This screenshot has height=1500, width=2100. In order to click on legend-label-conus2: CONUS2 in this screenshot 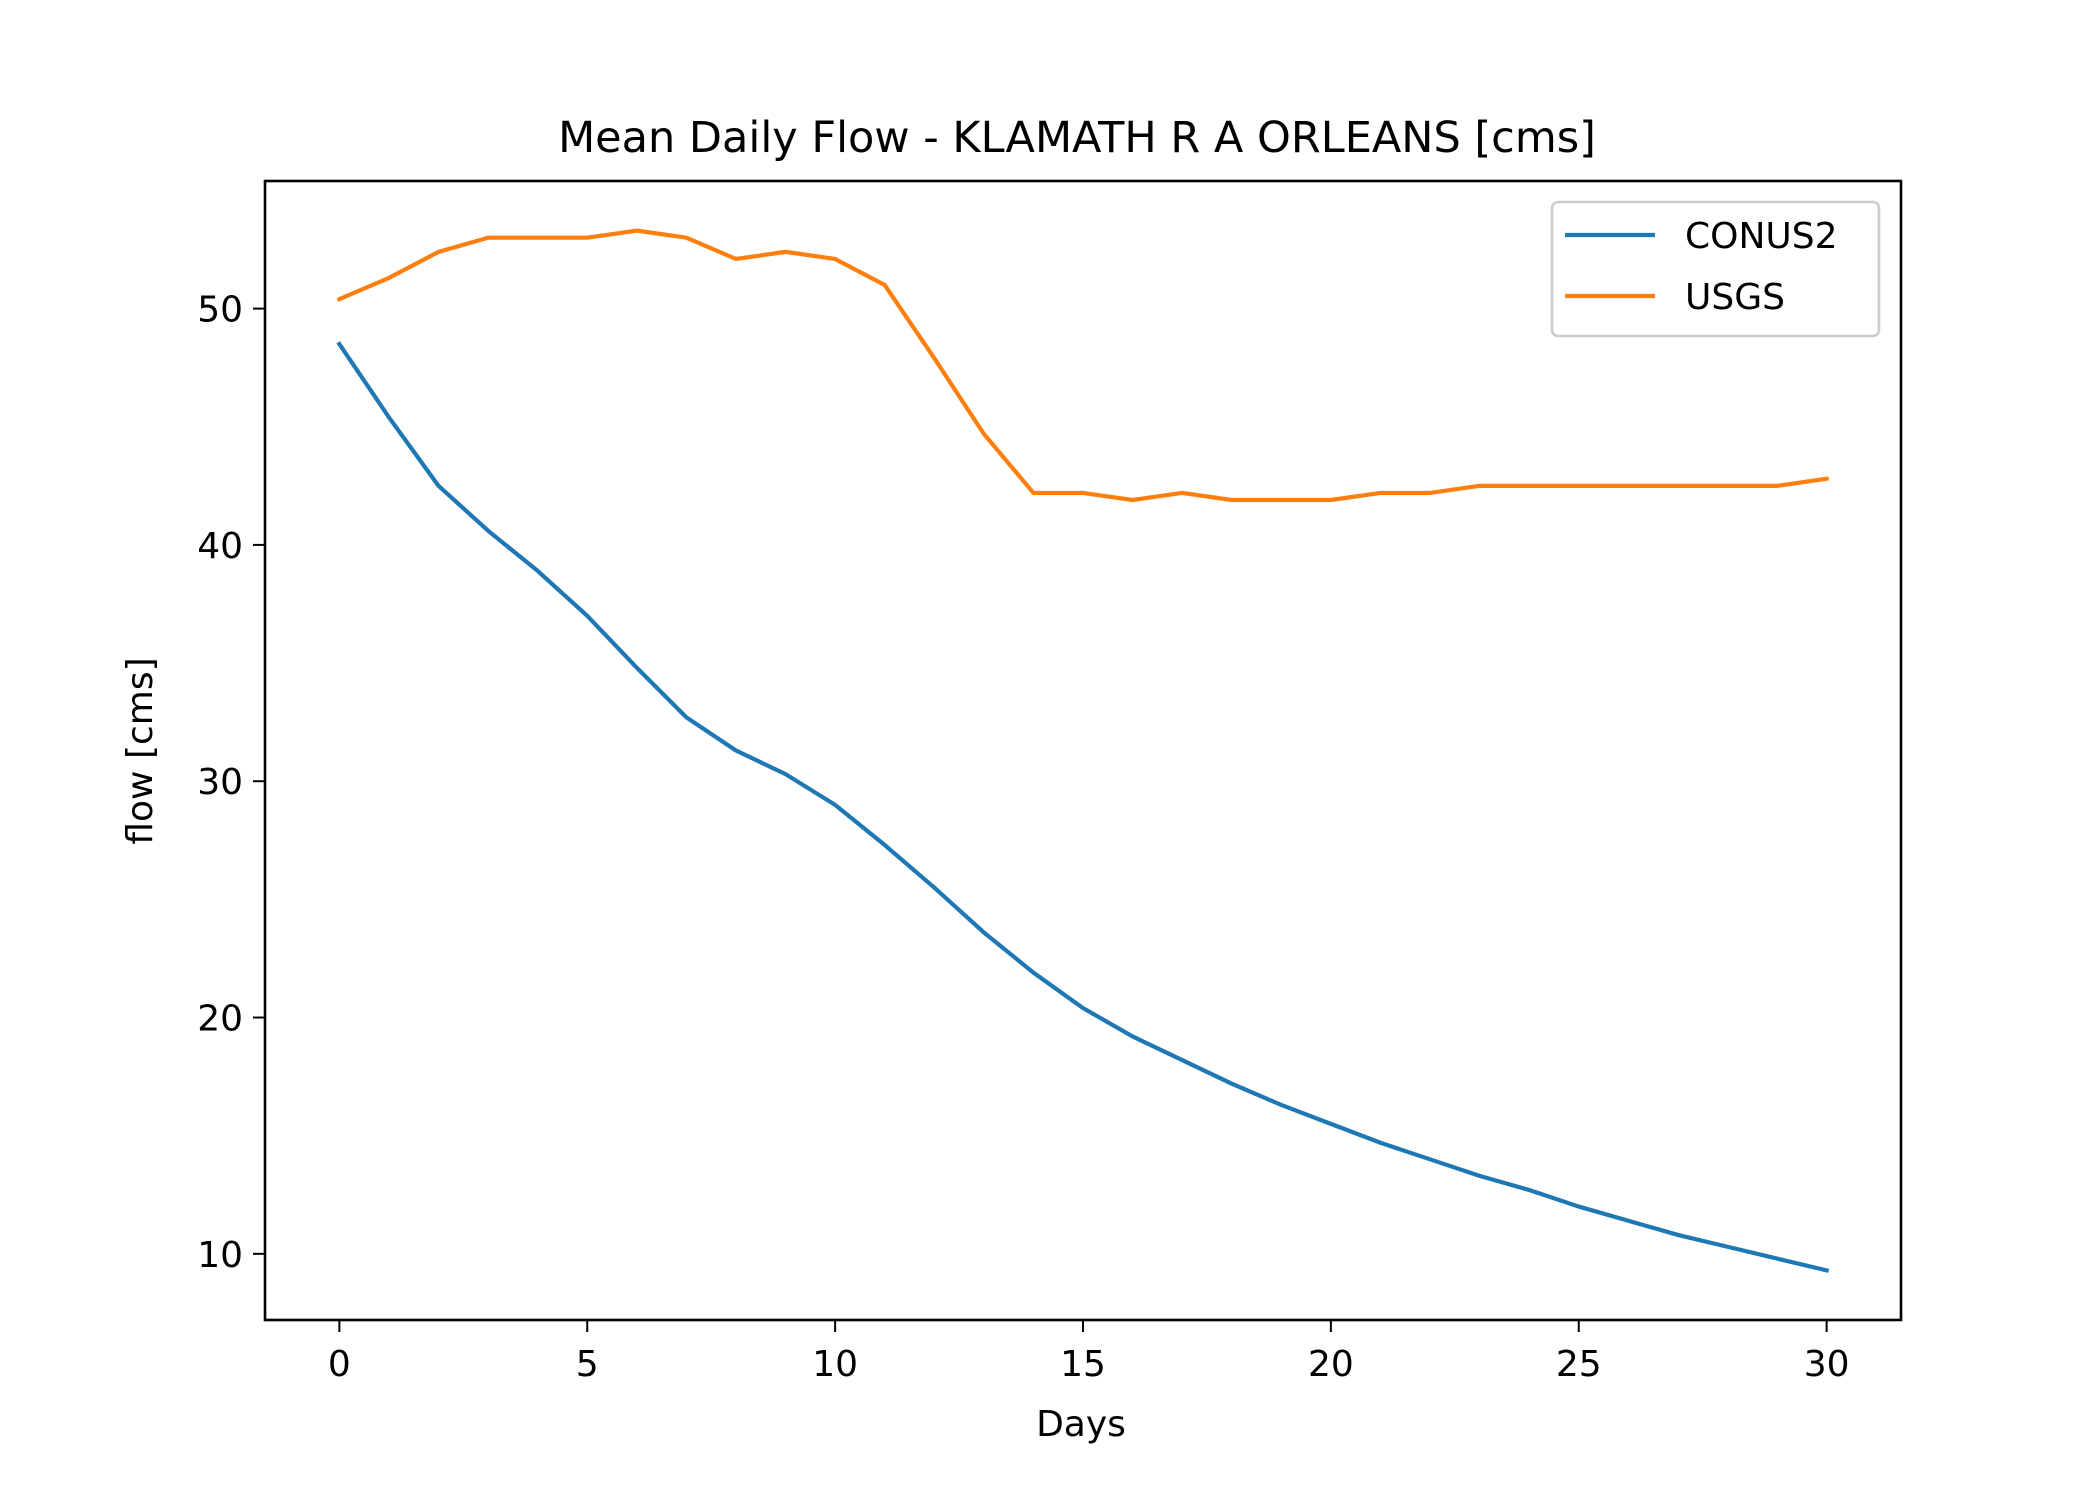, I will do `click(1761, 236)`.